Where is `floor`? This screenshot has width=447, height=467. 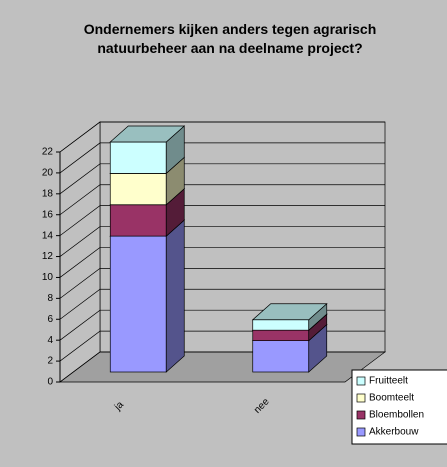 floor is located at coordinates (222, 367).